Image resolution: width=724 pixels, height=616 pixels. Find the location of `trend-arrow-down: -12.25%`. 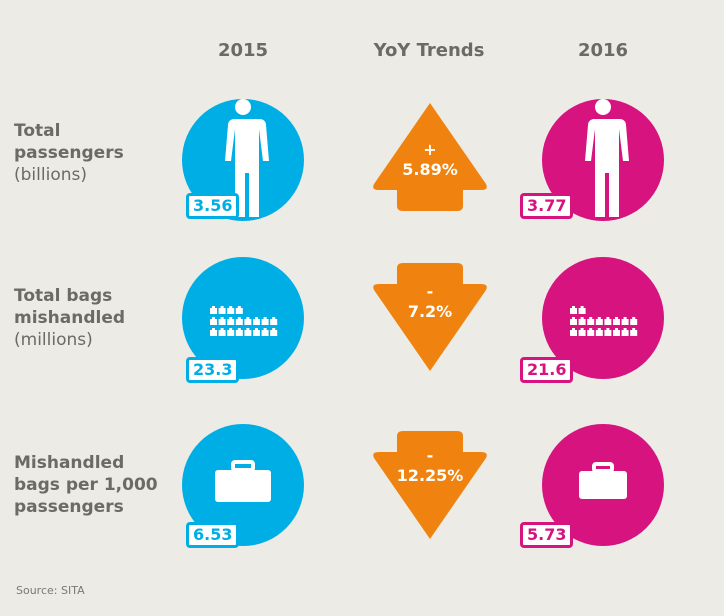

trend-arrow-down: -12.25% is located at coordinates (430, 486).